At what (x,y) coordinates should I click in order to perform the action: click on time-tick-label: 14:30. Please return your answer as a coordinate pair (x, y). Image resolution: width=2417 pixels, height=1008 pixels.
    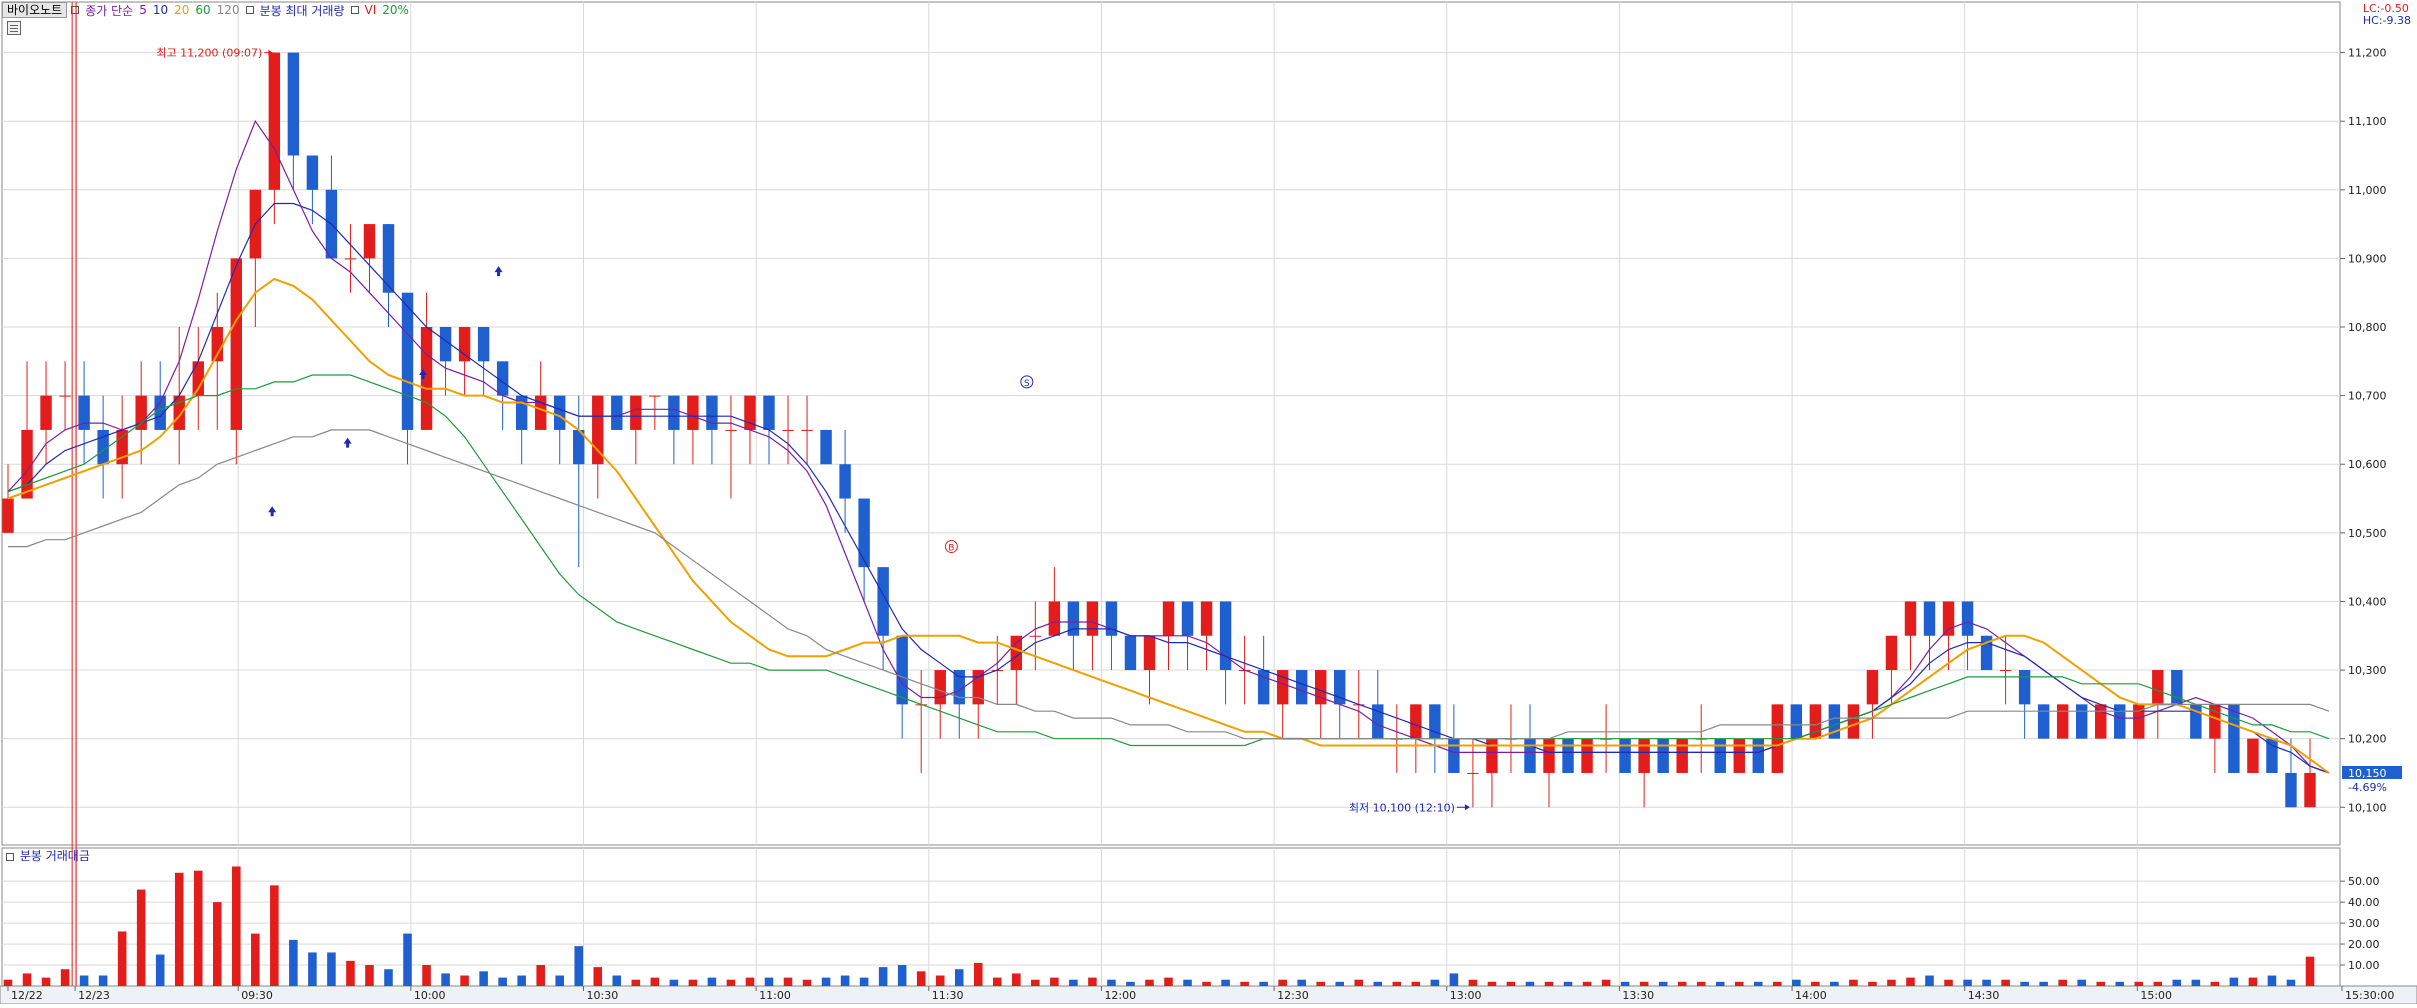
    Looking at the image, I should click on (1984, 995).